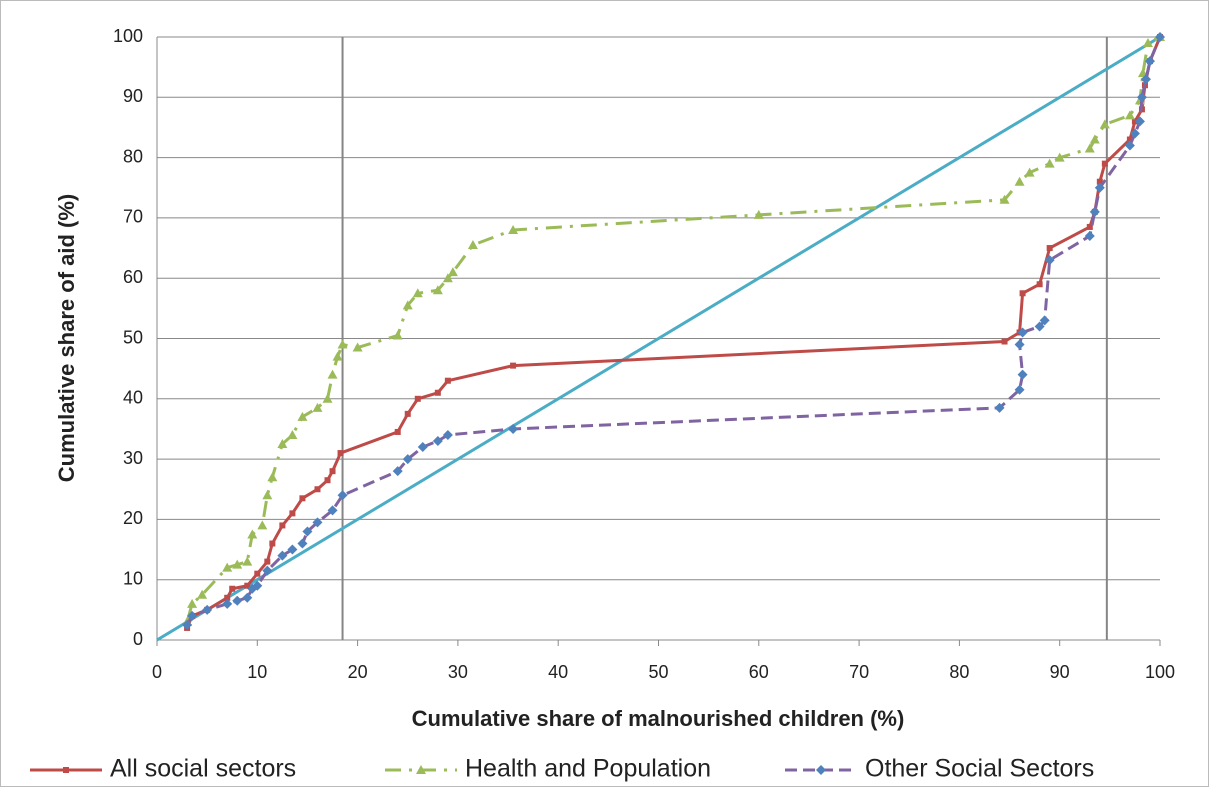 This screenshot has width=1209, height=787. Describe the element at coordinates (133, 337) in the screenshot. I see `y-tick-label: 50` at that location.